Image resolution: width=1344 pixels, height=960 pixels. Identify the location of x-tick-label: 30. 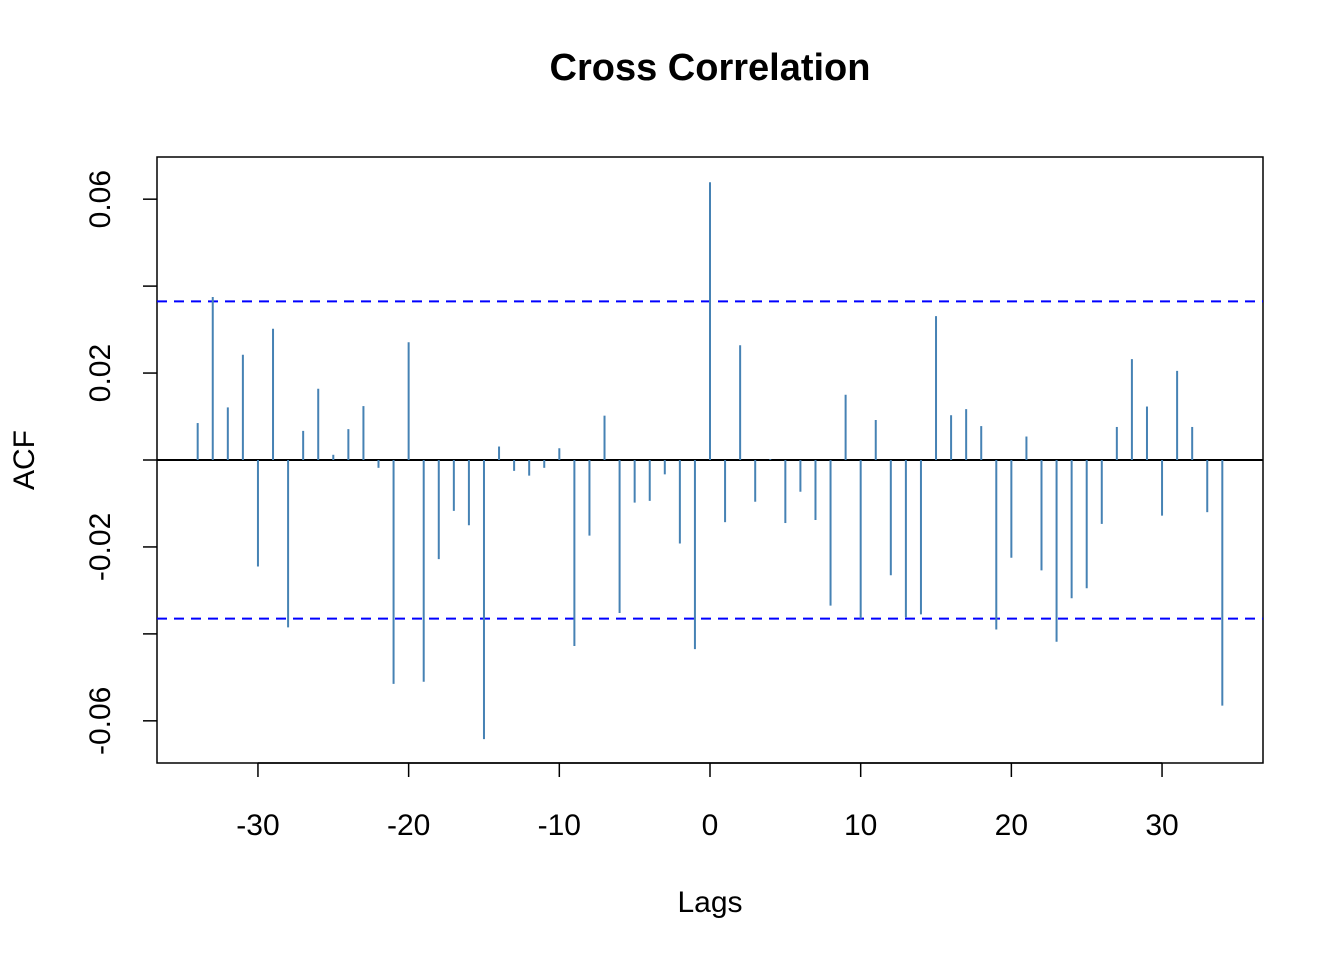
(1161, 825).